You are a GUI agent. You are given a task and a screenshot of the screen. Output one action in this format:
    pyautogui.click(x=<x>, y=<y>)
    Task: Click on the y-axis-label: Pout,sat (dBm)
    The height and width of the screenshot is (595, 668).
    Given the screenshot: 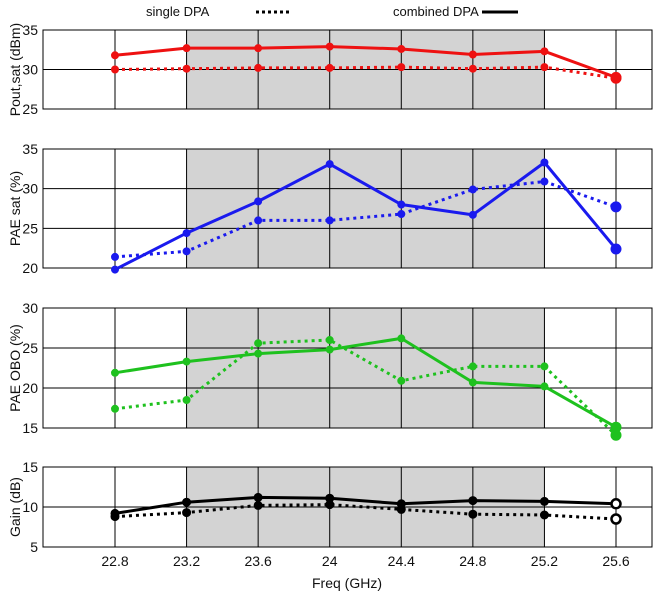 What is the action you would take?
    pyautogui.click(x=15, y=69)
    